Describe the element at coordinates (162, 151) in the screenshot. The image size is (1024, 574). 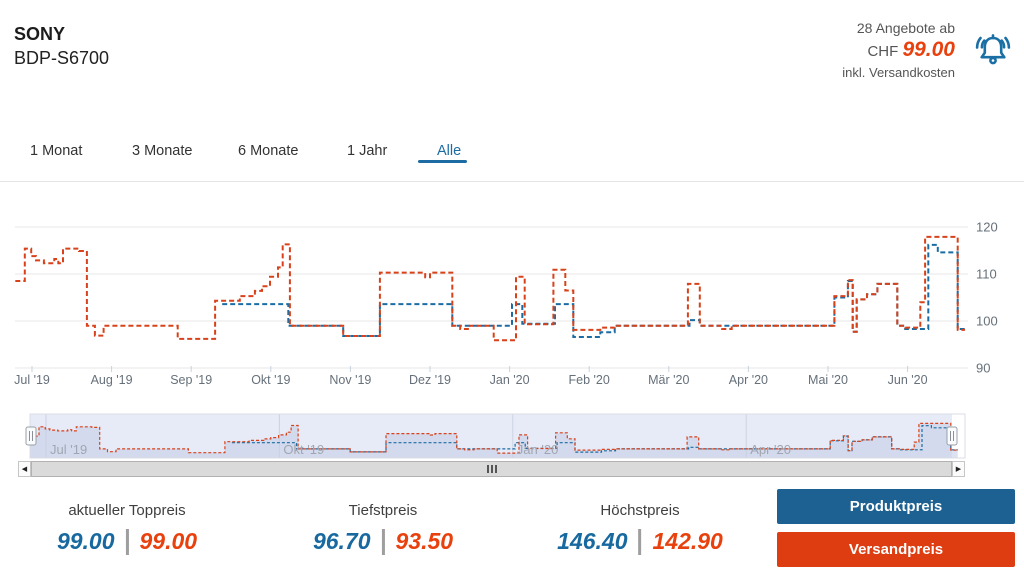
I see `tab-3-monate: 3 Monate` at that location.